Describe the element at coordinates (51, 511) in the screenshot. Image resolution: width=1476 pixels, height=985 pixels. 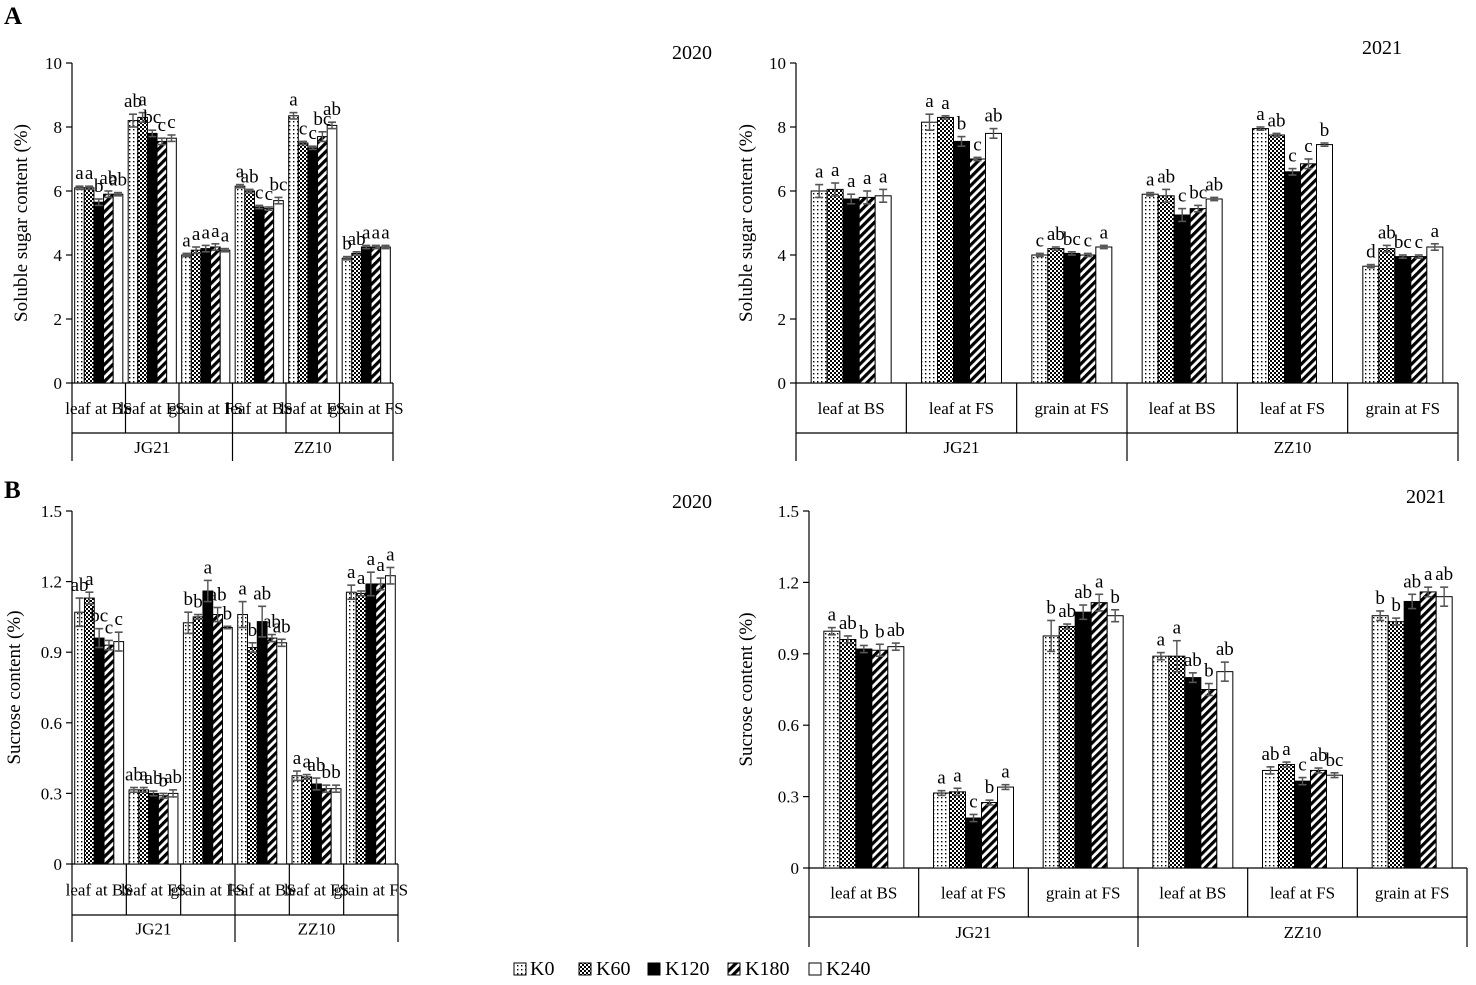
I see `y-tick-label: 1.5` at that location.